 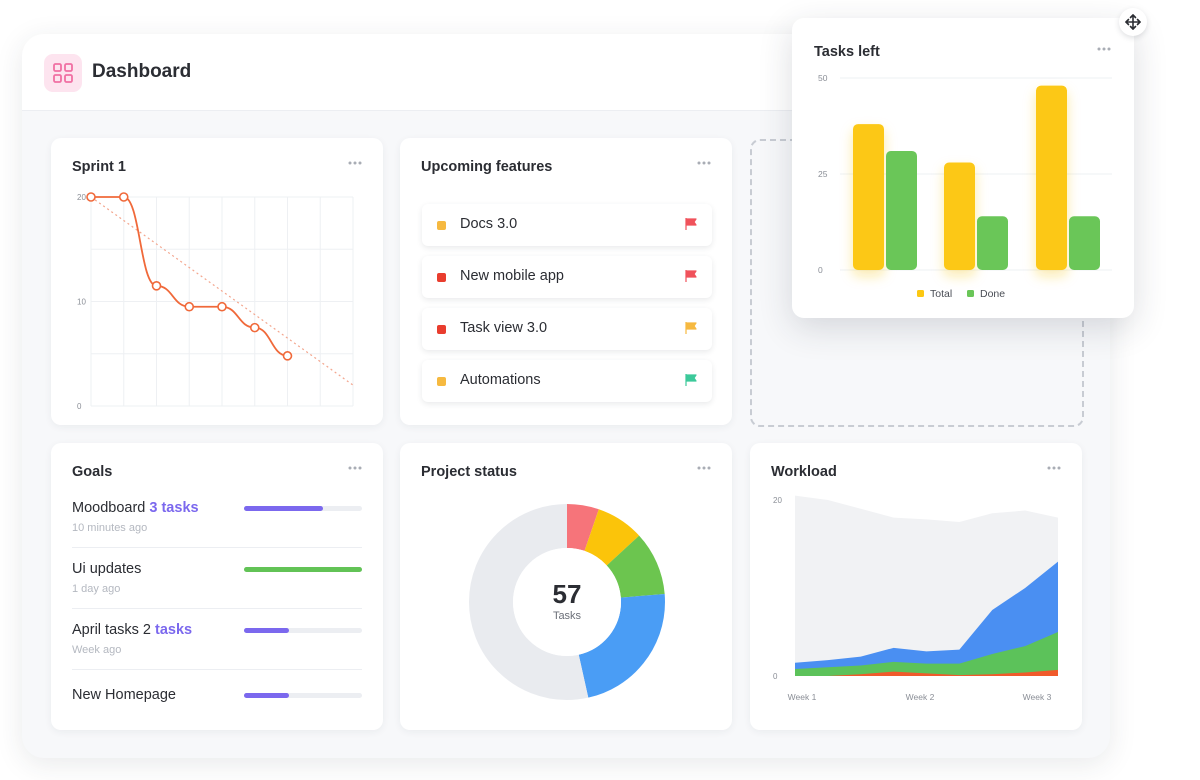 I want to click on donut-center, so click(x=567, y=602).